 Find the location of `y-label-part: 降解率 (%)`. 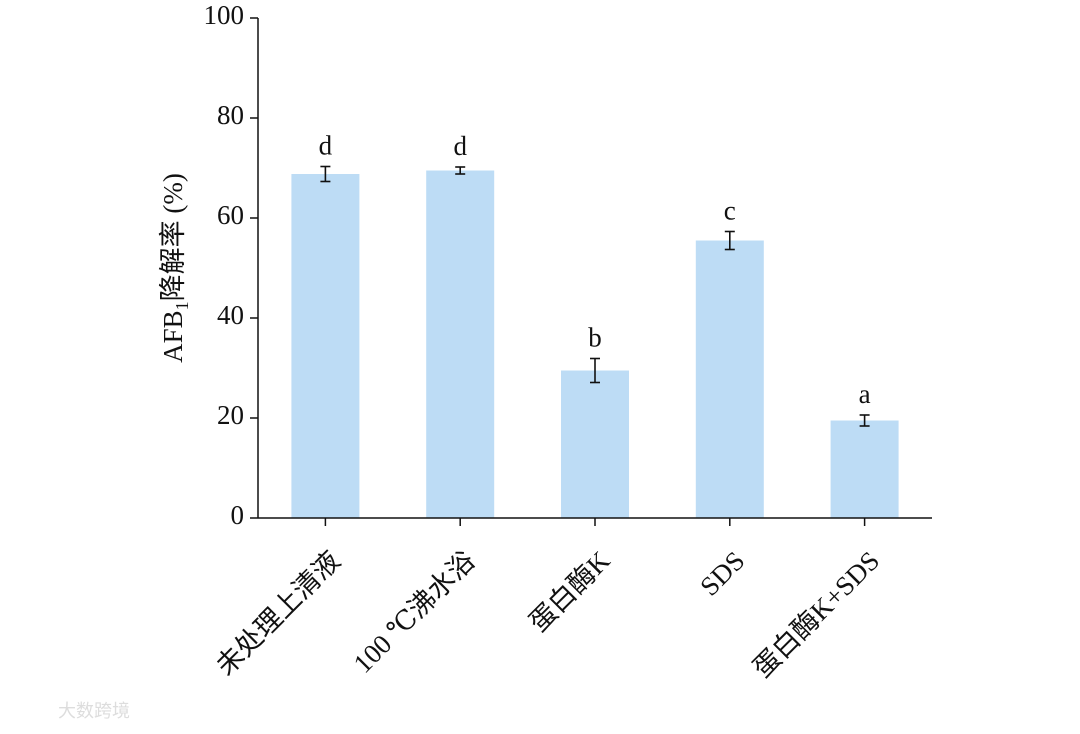

y-label-part: 降解率 (%) is located at coordinates (173, 237).